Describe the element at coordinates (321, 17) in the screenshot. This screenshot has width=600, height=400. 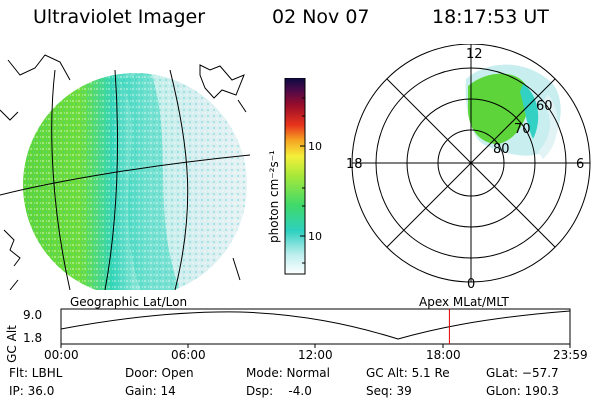
I see `image-date: 02 Nov 07` at that location.